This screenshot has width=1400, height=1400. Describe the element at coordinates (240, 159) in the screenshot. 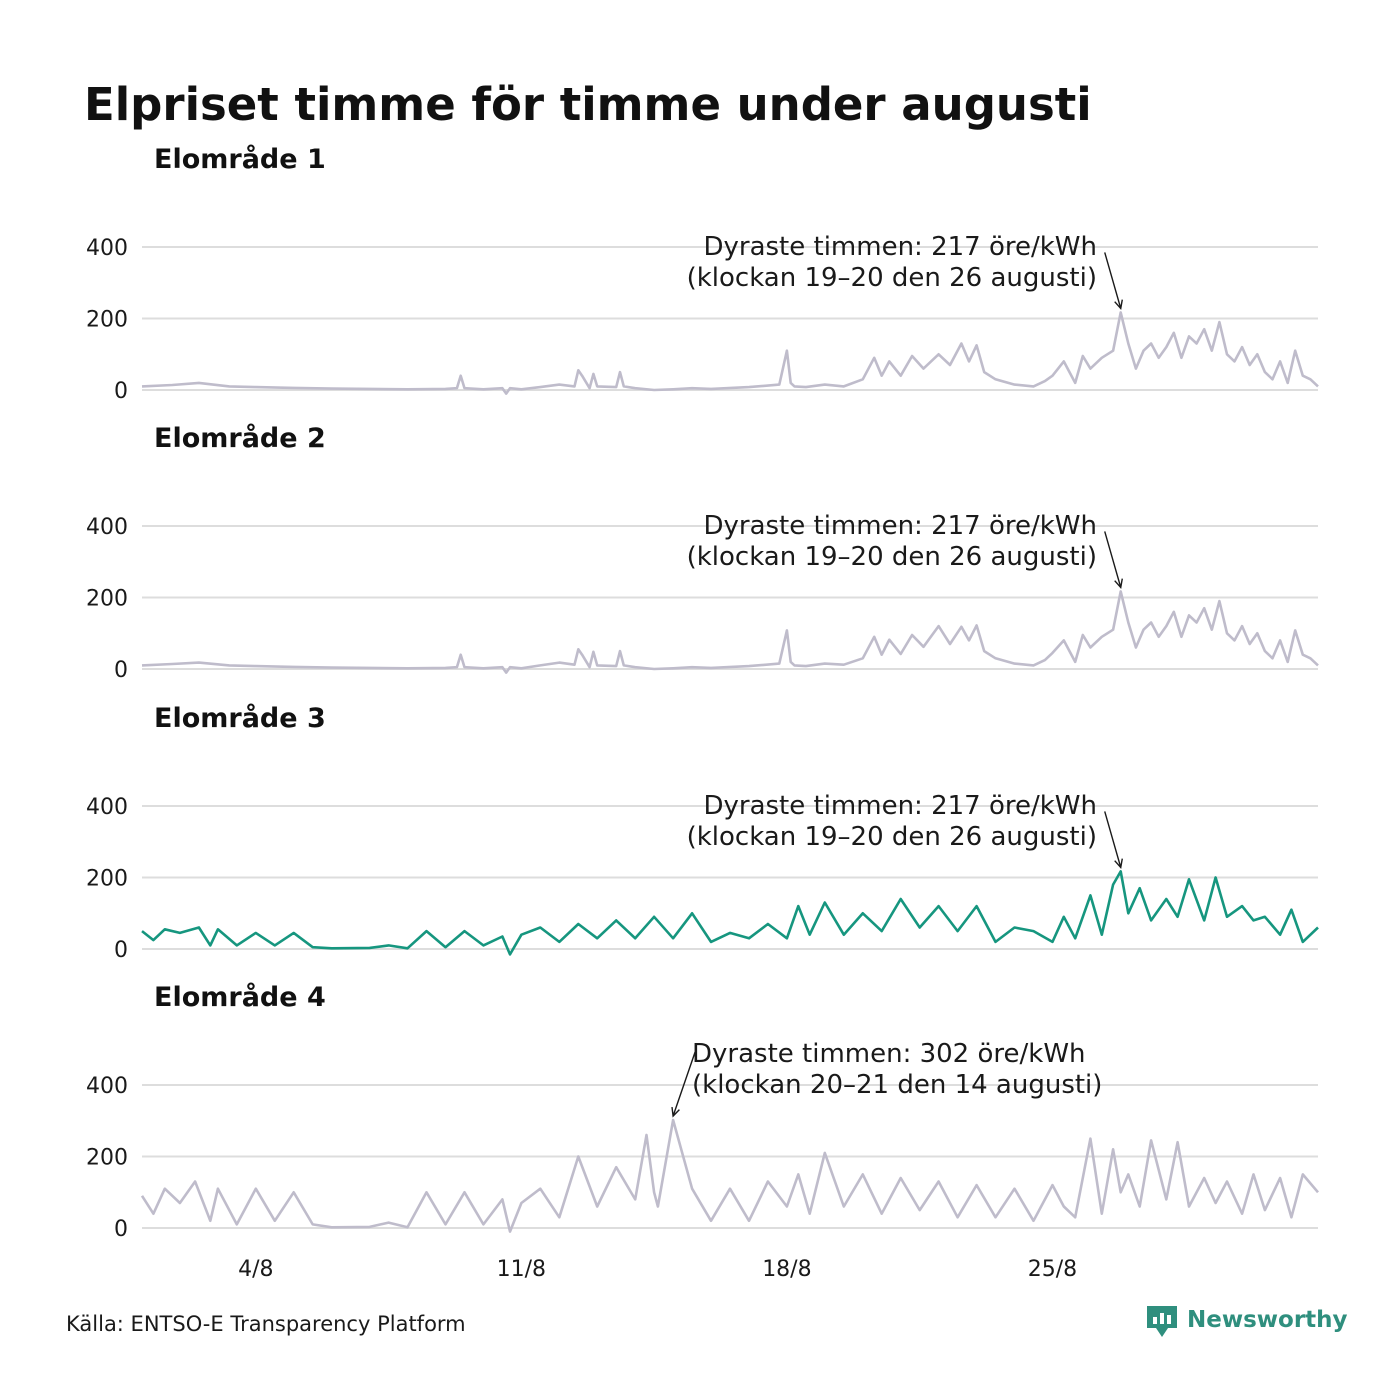

I see `panel-title: Elområde 1` at that location.